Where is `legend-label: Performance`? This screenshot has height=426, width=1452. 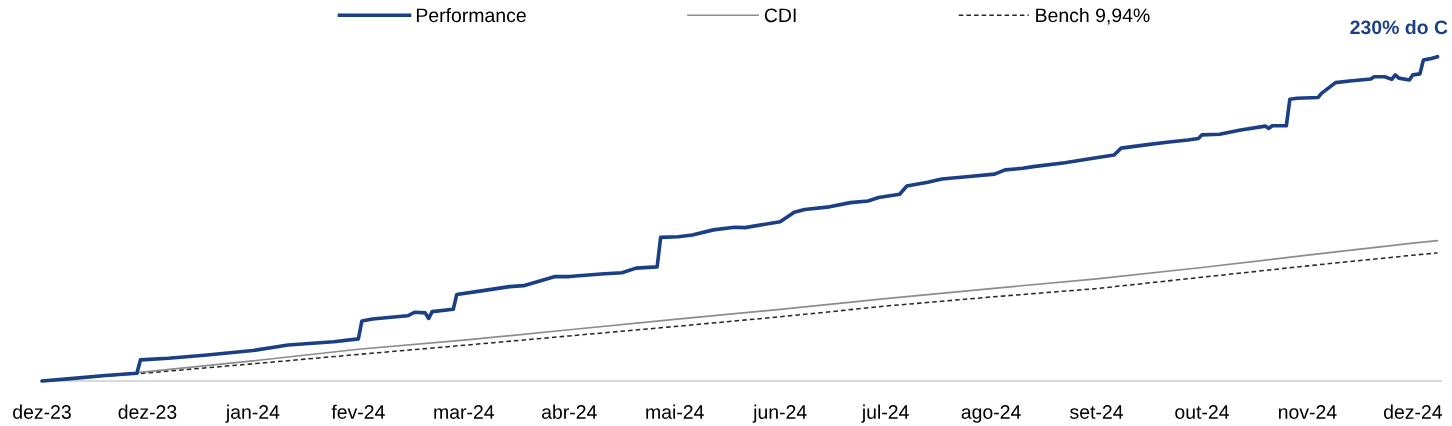
legend-label: Performance is located at coordinates (471, 15).